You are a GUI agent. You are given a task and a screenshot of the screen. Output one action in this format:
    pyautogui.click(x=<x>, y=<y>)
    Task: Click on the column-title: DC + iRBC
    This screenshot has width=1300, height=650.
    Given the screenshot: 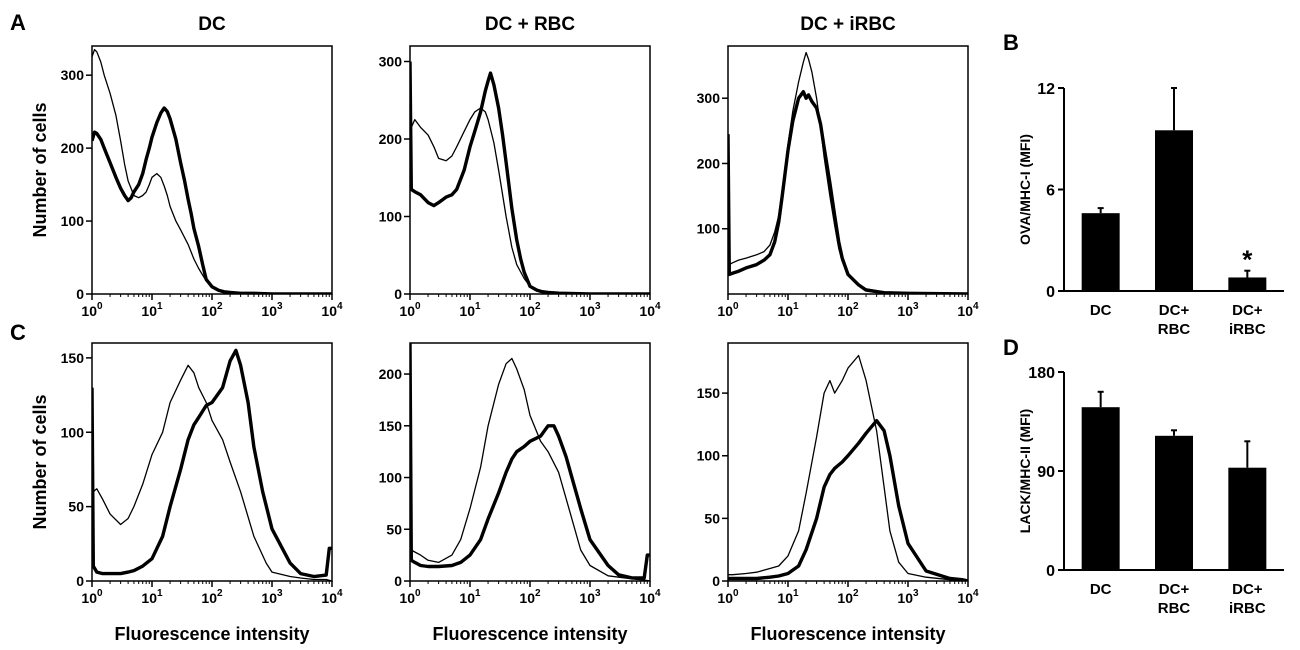 What is the action you would take?
    pyautogui.click(x=848, y=24)
    